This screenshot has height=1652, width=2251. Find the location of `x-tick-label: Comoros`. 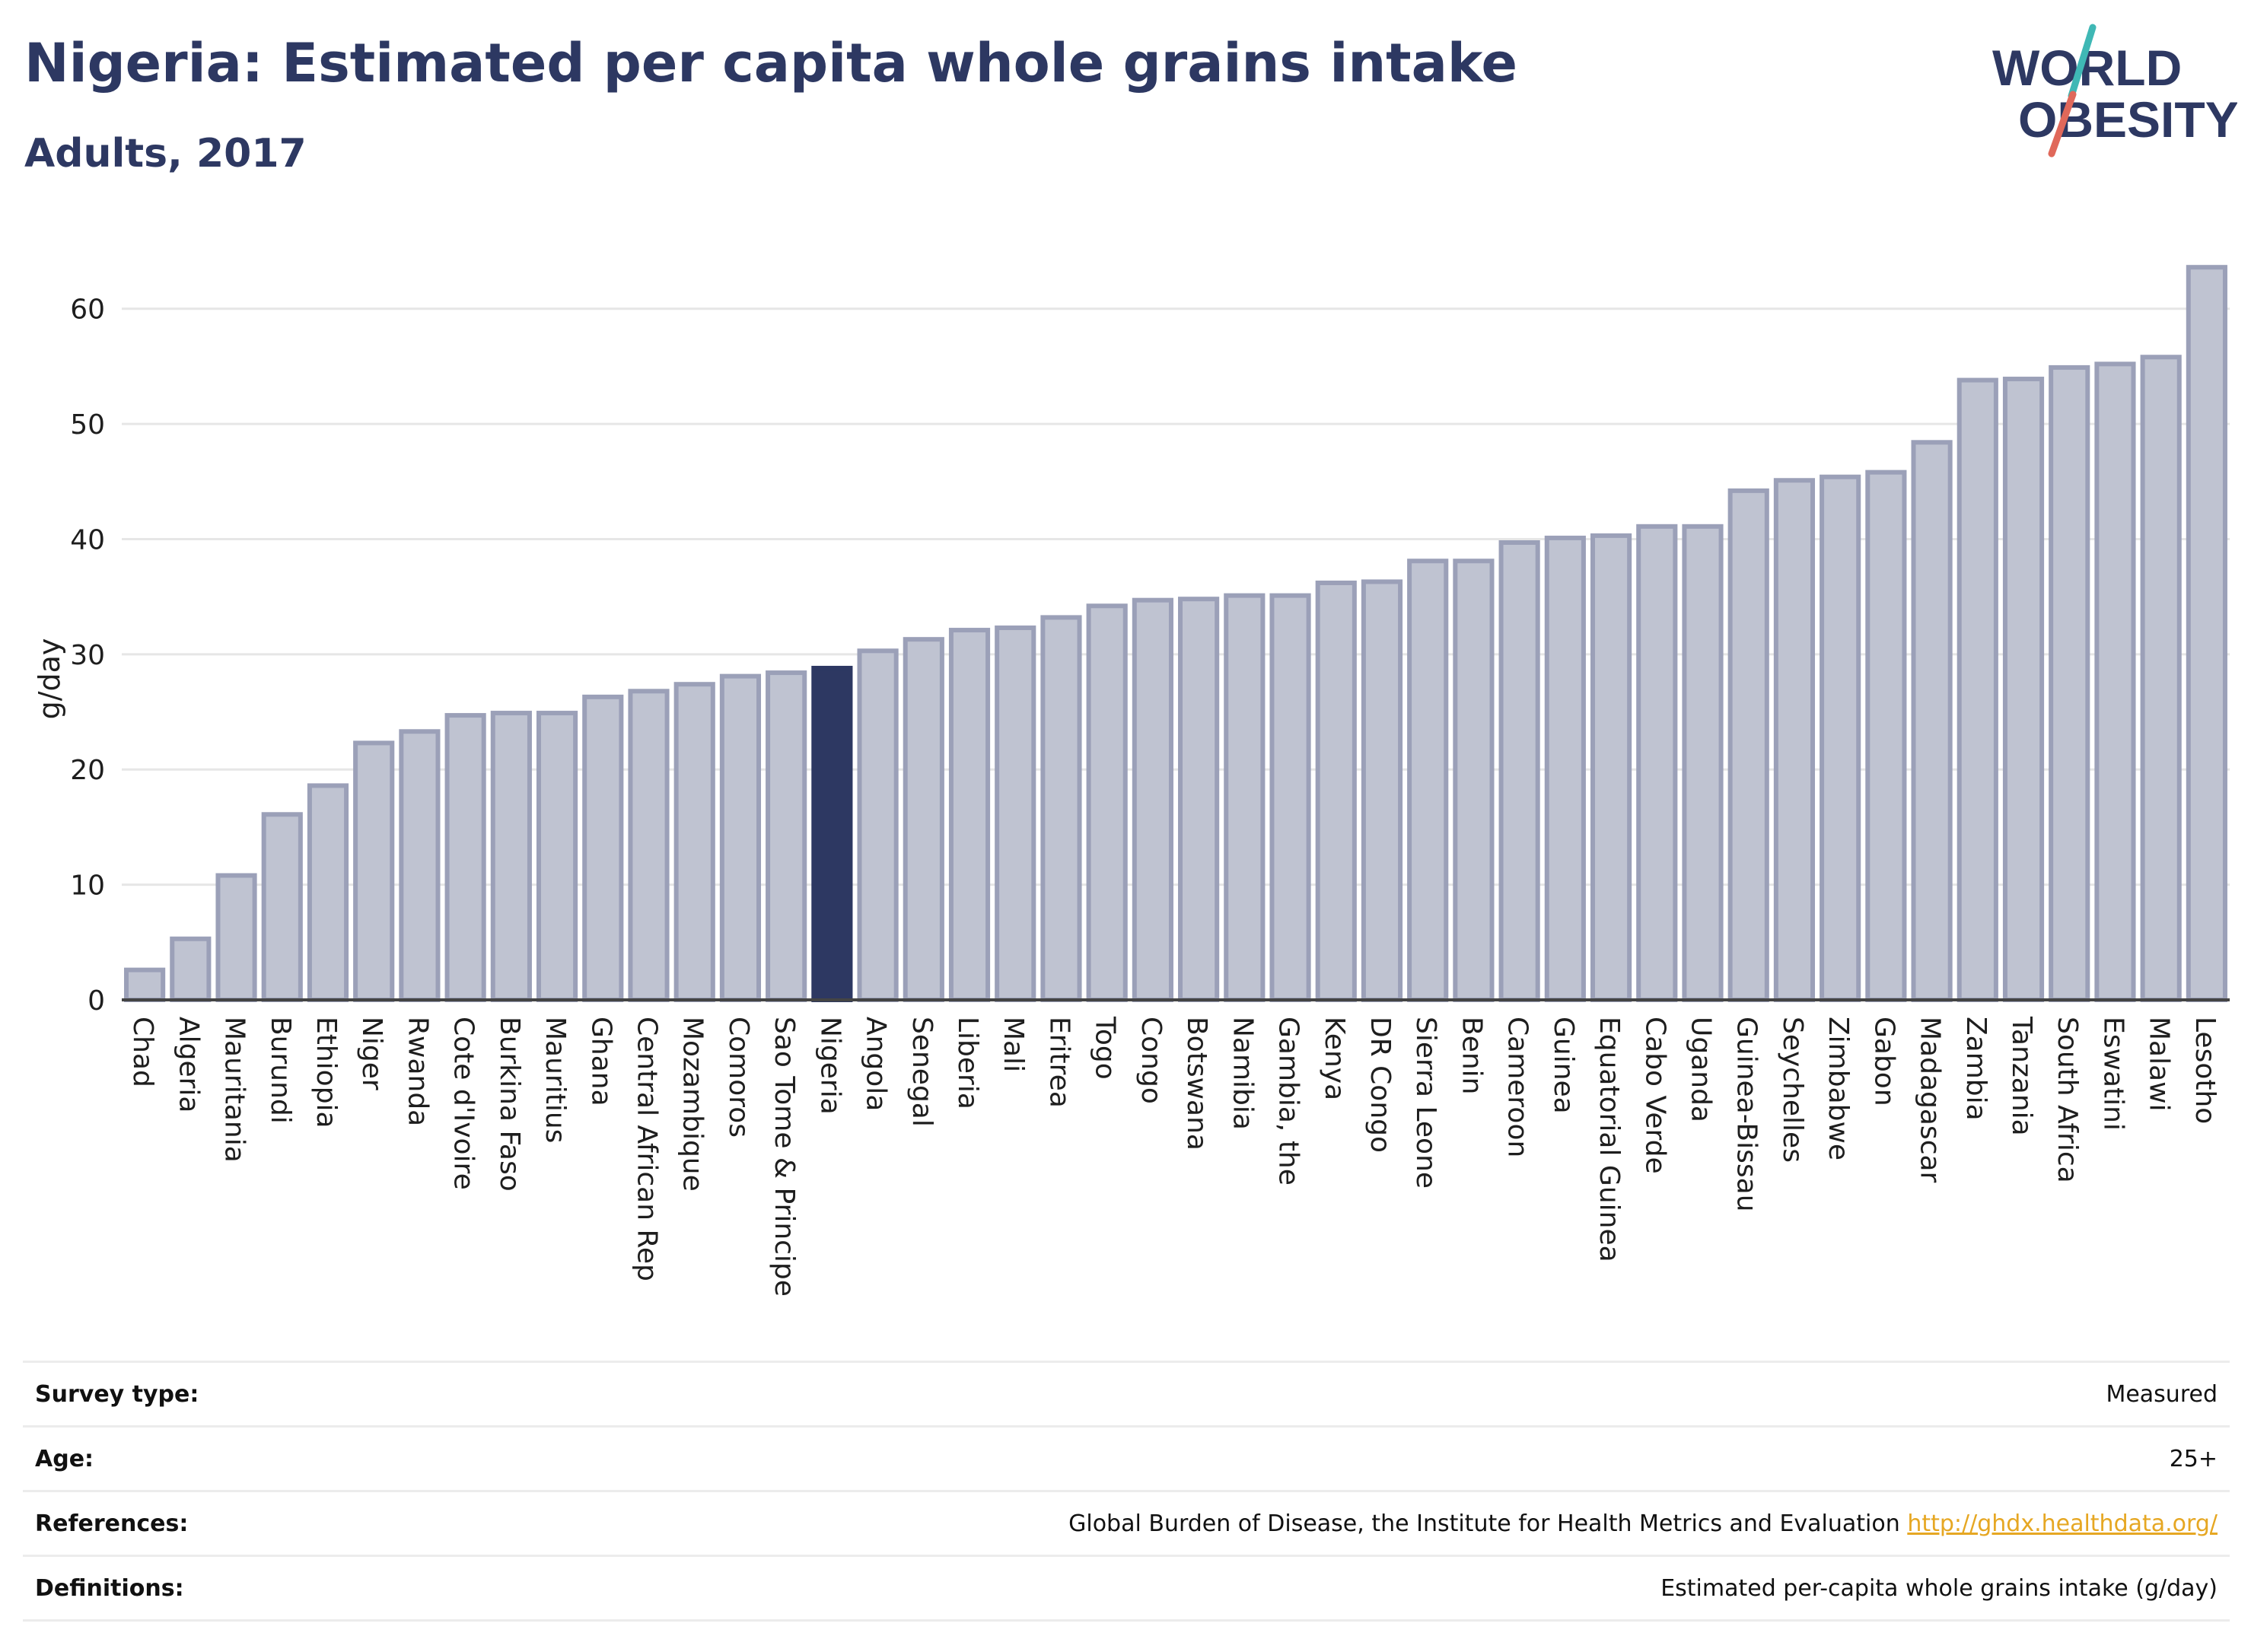

x-tick-label: Comoros is located at coordinates (738, 1077).